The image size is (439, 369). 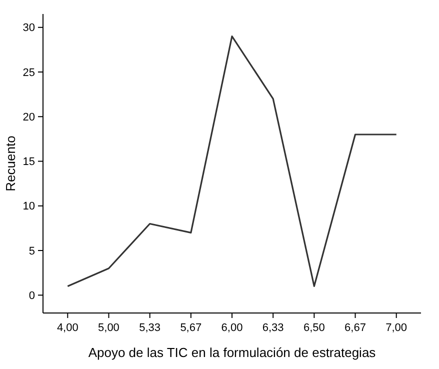 What do you see at coordinates (31, 251) in the screenshot?
I see `y-tick-label: 5` at bounding box center [31, 251].